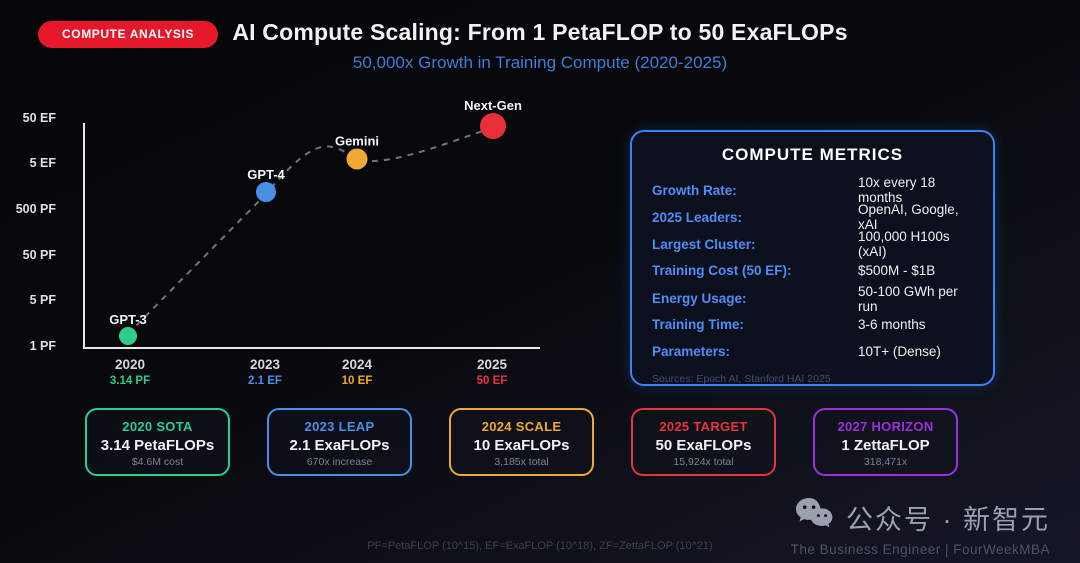 The height and width of the screenshot is (563, 1080). I want to click on metric-value: 50-100 GWh per run, so click(908, 298).